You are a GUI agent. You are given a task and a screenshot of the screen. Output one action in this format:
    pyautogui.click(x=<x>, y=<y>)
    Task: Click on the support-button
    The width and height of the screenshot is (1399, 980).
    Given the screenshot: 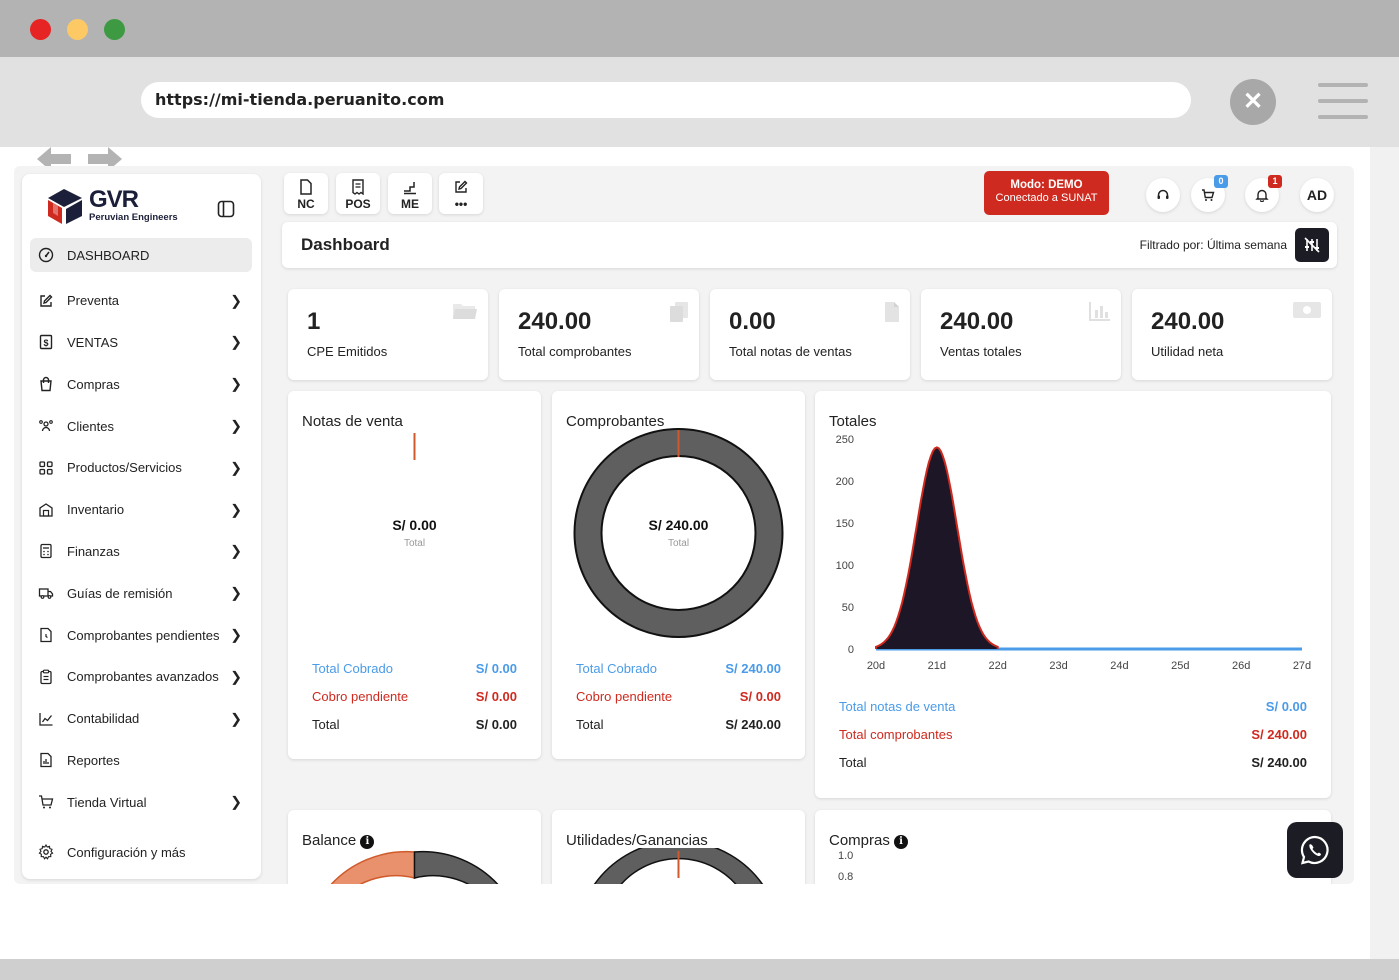 What is the action you would take?
    pyautogui.click(x=1163, y=195)
    